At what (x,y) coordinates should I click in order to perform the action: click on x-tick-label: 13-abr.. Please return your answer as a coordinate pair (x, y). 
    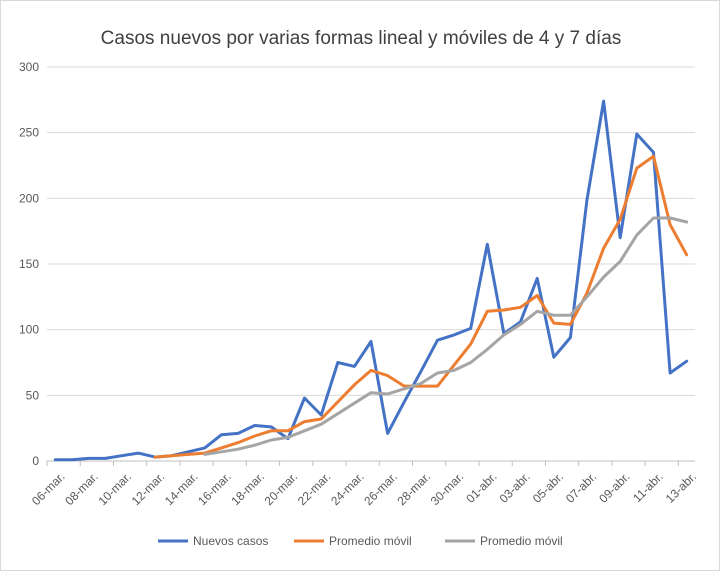
    Looking at the image, I should click on (681, 487).